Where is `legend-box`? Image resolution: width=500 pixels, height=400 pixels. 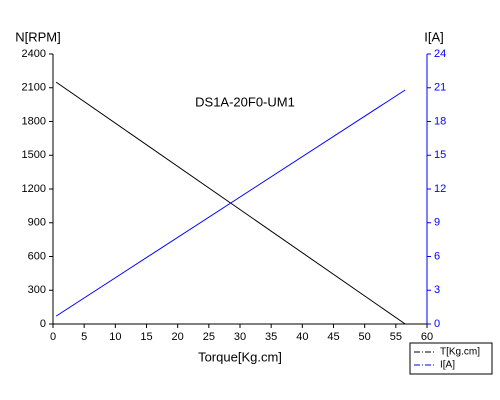
legend-box is located at coordinates (451, 358).